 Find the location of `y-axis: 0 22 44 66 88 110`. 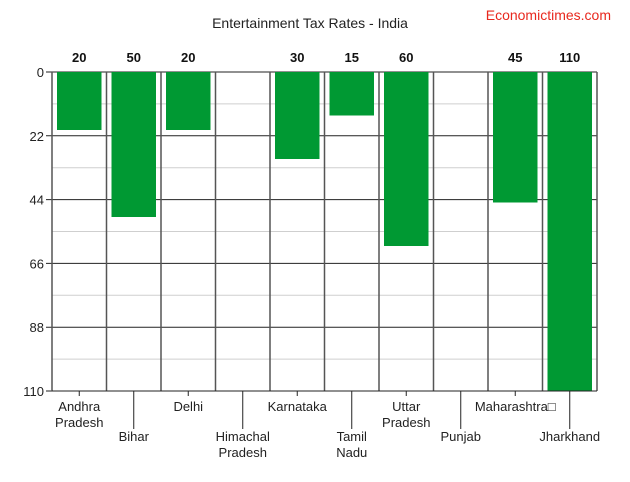

y-axis: 0 22 44 66 88 110 is located at coordinates (33, 232).